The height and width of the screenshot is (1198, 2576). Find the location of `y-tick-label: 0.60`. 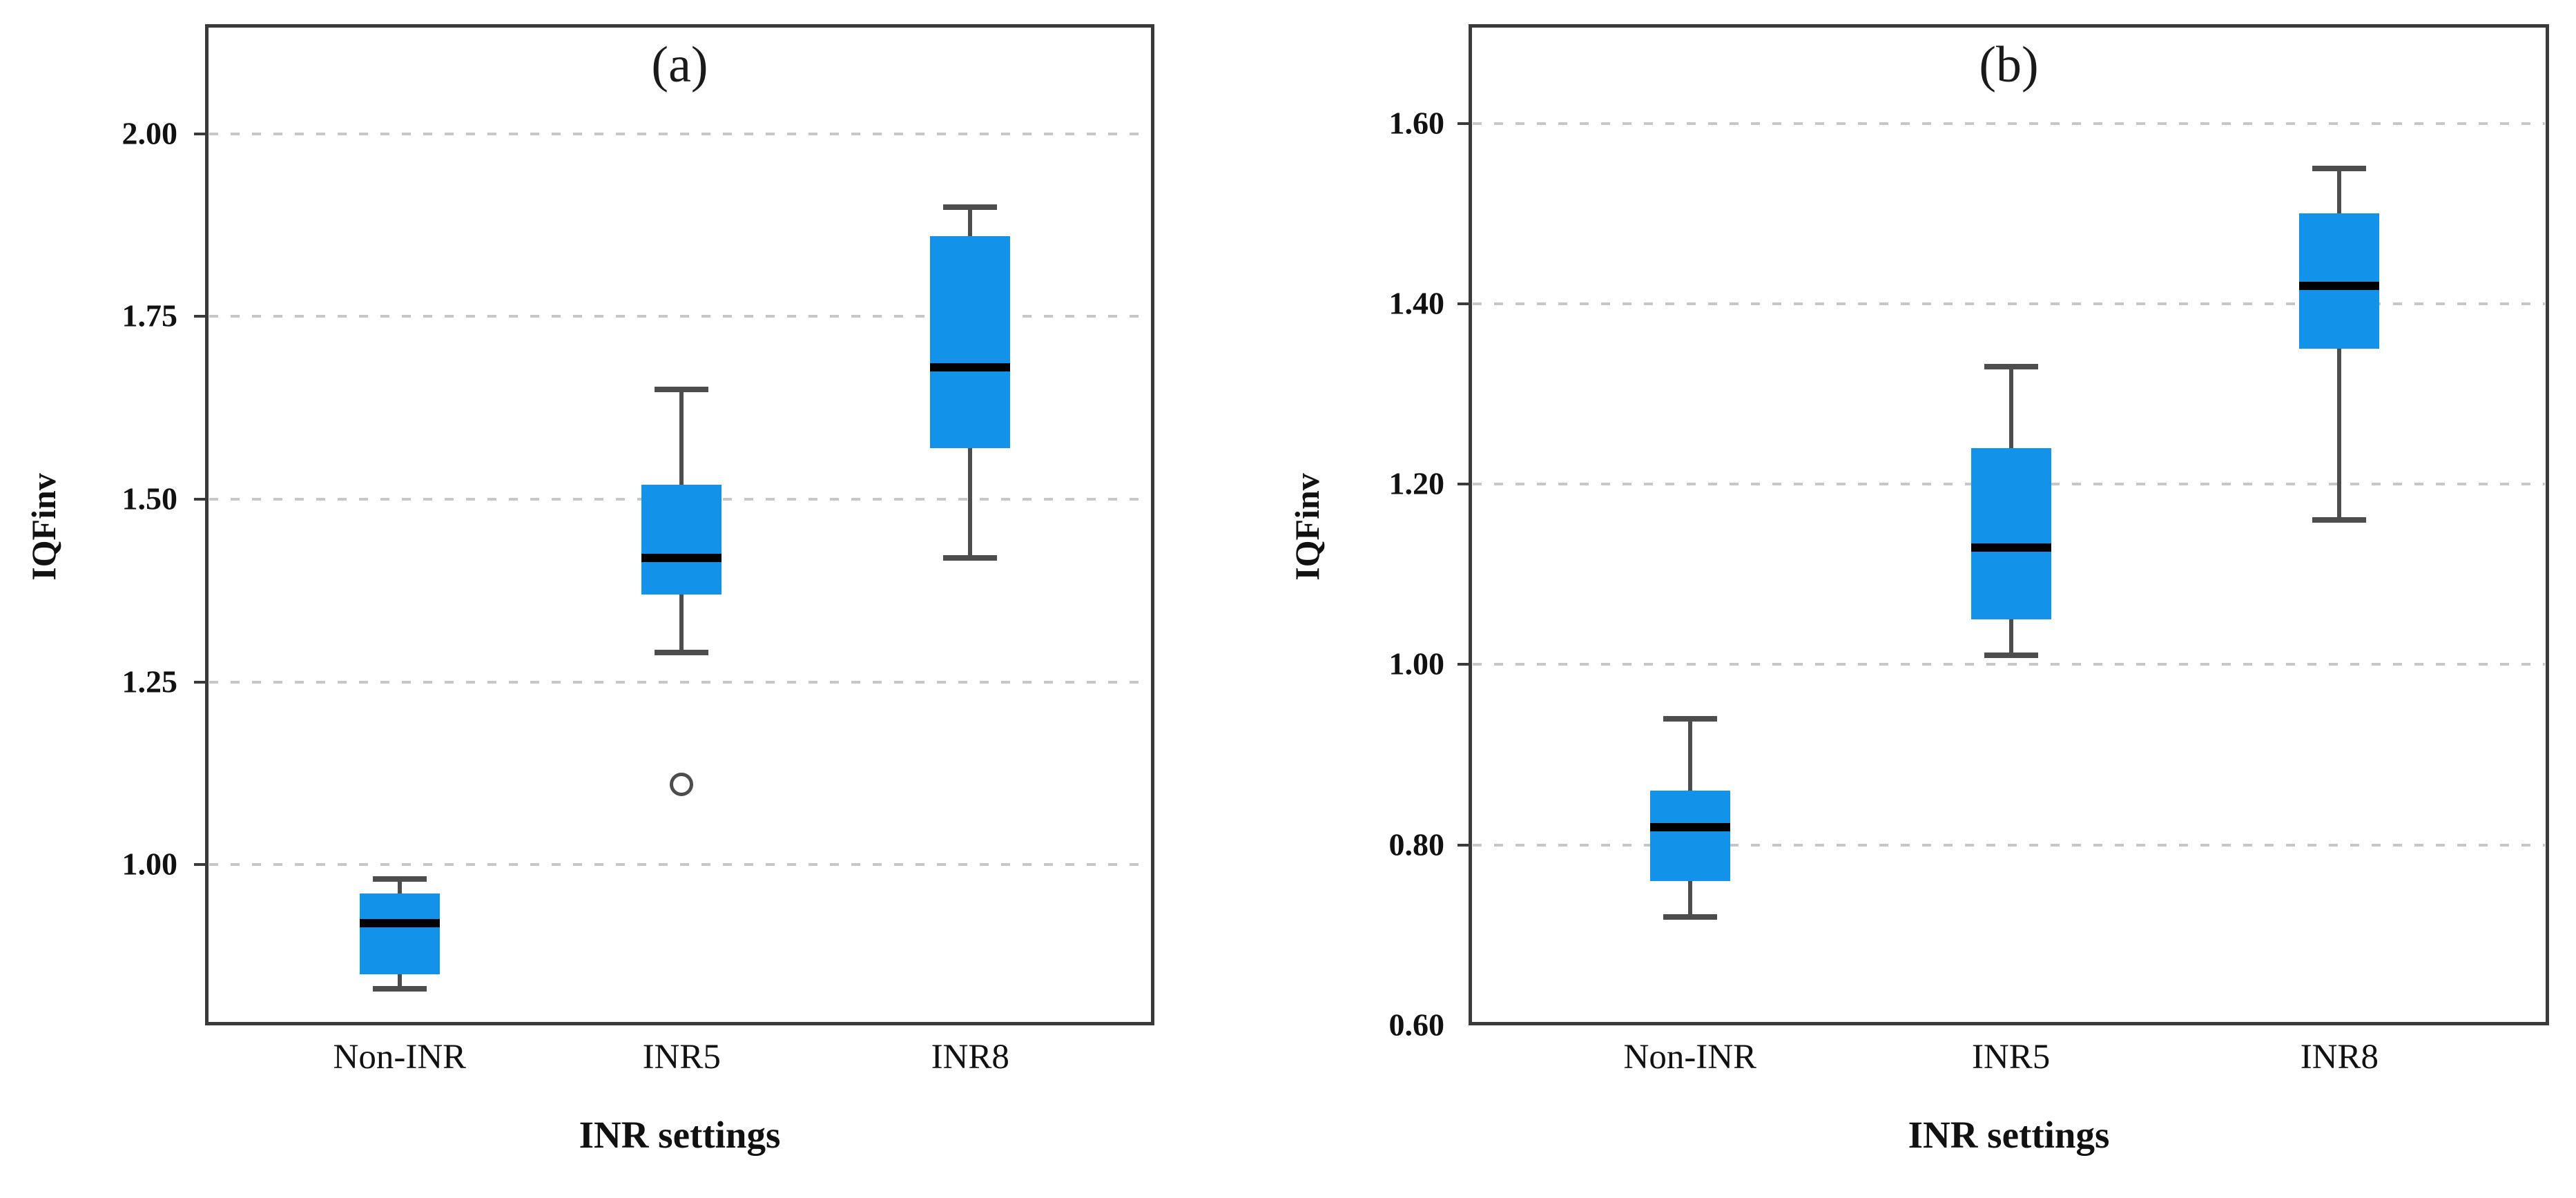

y-tick-label: 0.60 is located at coordinates (1417, 1025).